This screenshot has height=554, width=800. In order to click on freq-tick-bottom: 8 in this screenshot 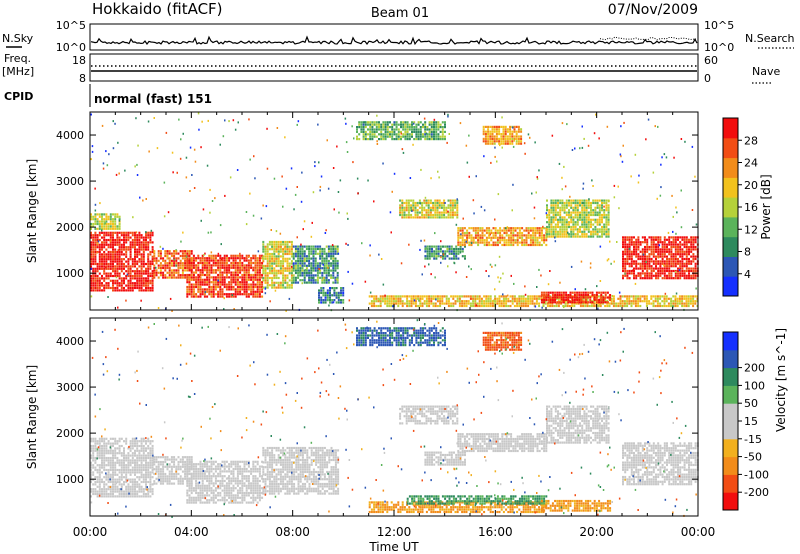, I will do `click(82, 78)`.